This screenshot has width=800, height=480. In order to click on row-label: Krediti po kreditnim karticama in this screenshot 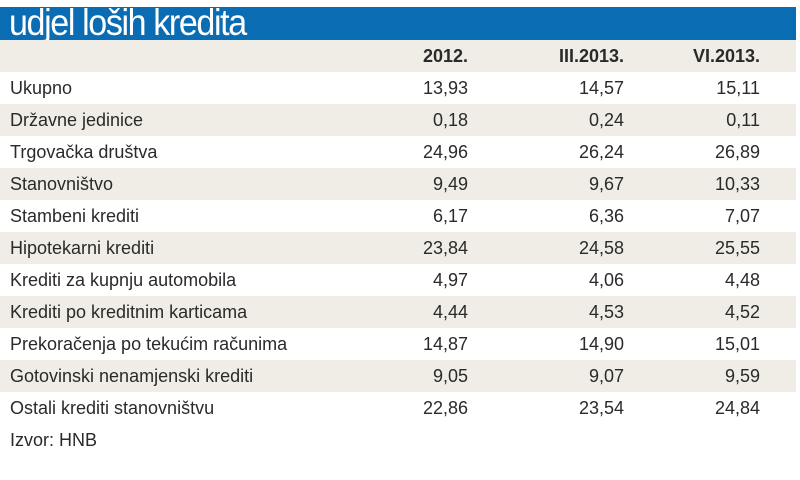, I will do `click(129, 312)`.